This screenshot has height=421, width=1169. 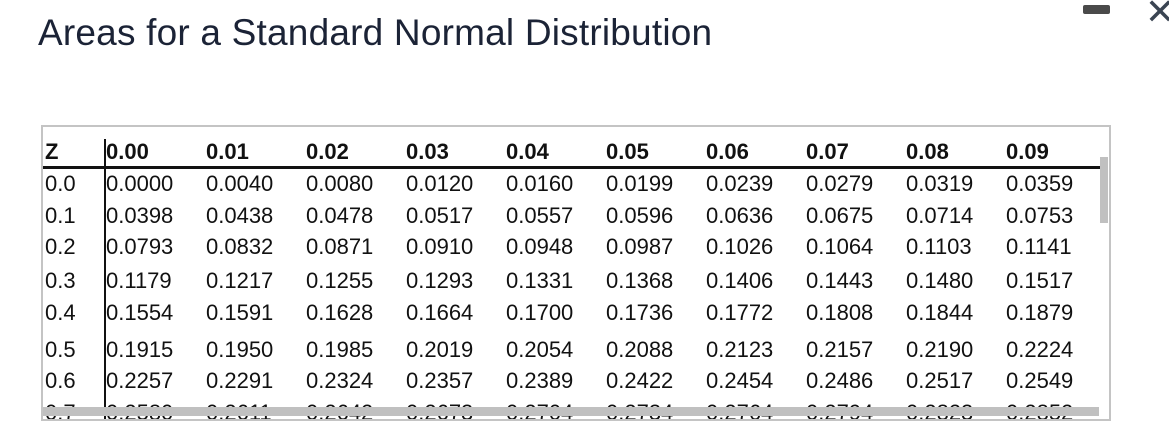 I want to click on z-value: 0.4, so click(x=60, y=312).